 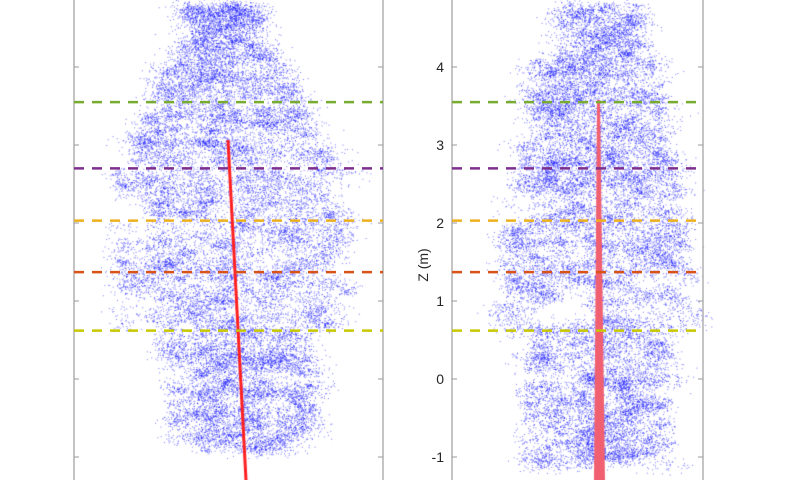 I want to click on y-tick-label: -1, so click(x=438, y=457).